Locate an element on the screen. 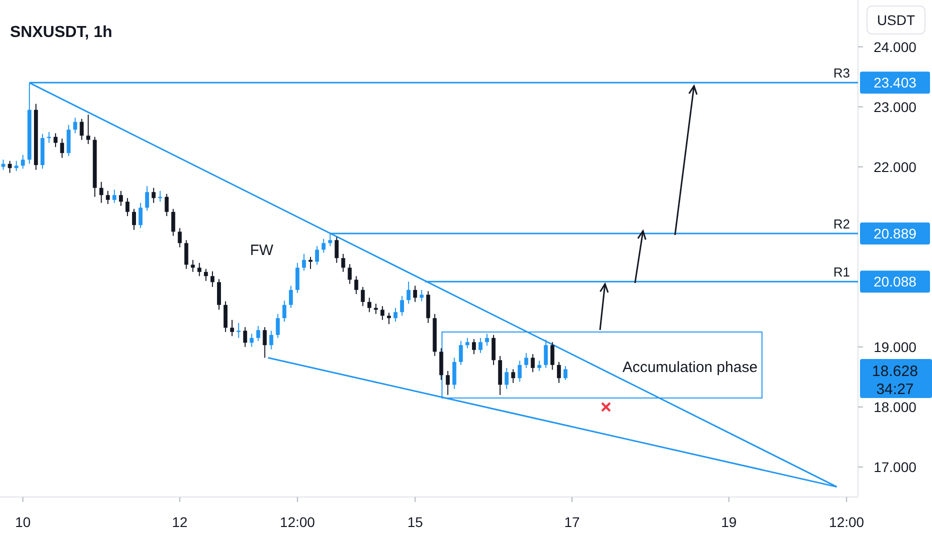 This screenshot has height=550, width=932. x-tick-label: 19 is located at coordinates (729, 522).